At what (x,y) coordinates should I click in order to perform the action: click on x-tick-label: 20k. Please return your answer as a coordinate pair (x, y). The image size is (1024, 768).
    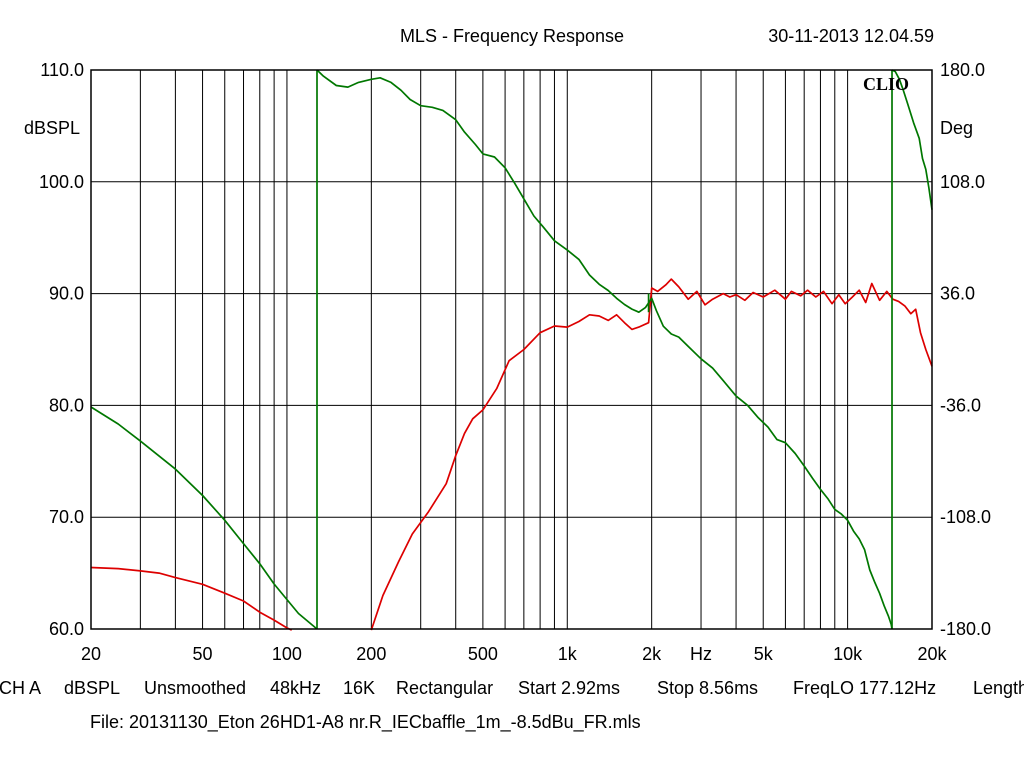
    Looking at the image, I should click on (932, 654).